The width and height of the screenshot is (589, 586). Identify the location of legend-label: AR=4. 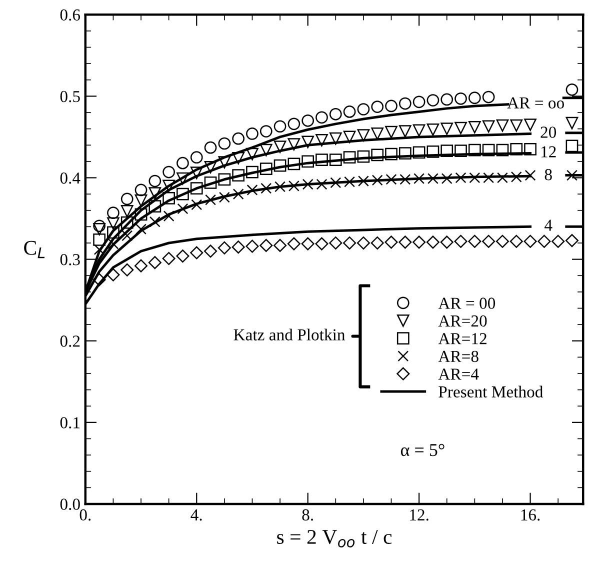
(458, 374).